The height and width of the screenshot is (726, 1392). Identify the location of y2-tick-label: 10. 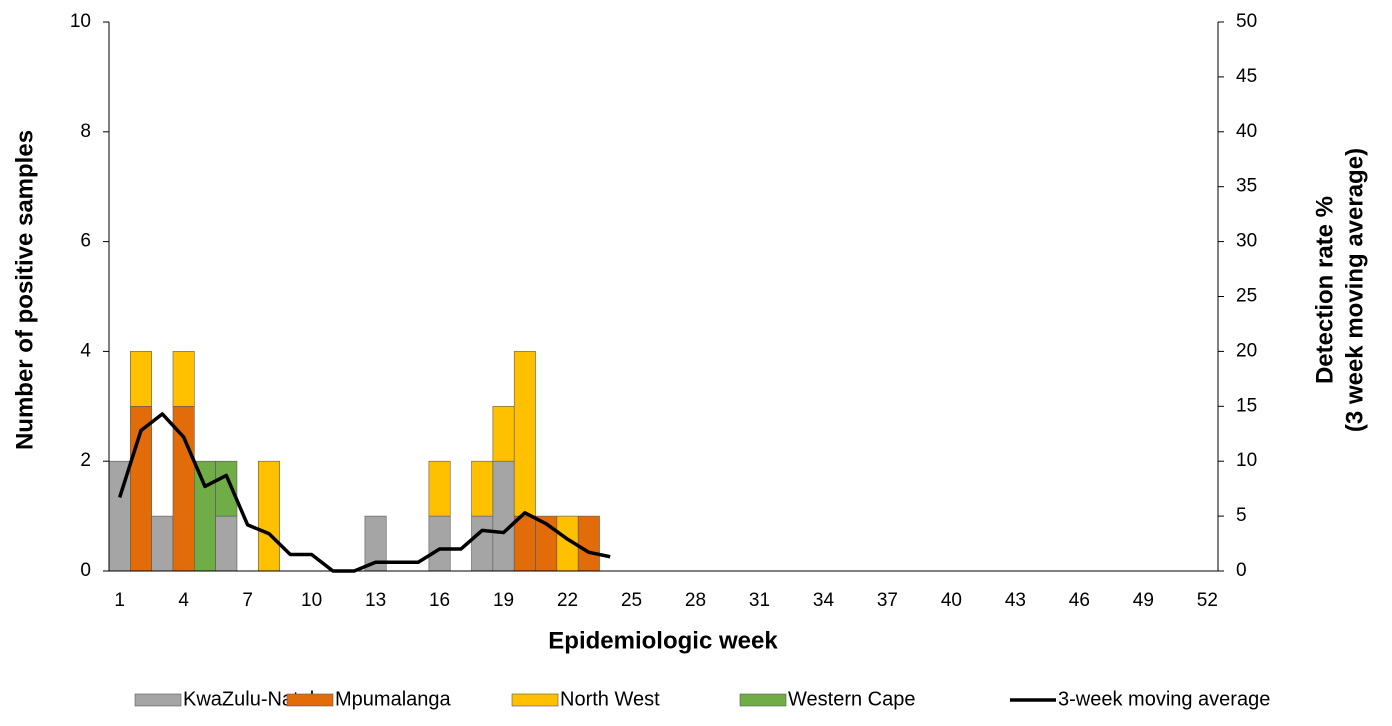
(1246, 460).